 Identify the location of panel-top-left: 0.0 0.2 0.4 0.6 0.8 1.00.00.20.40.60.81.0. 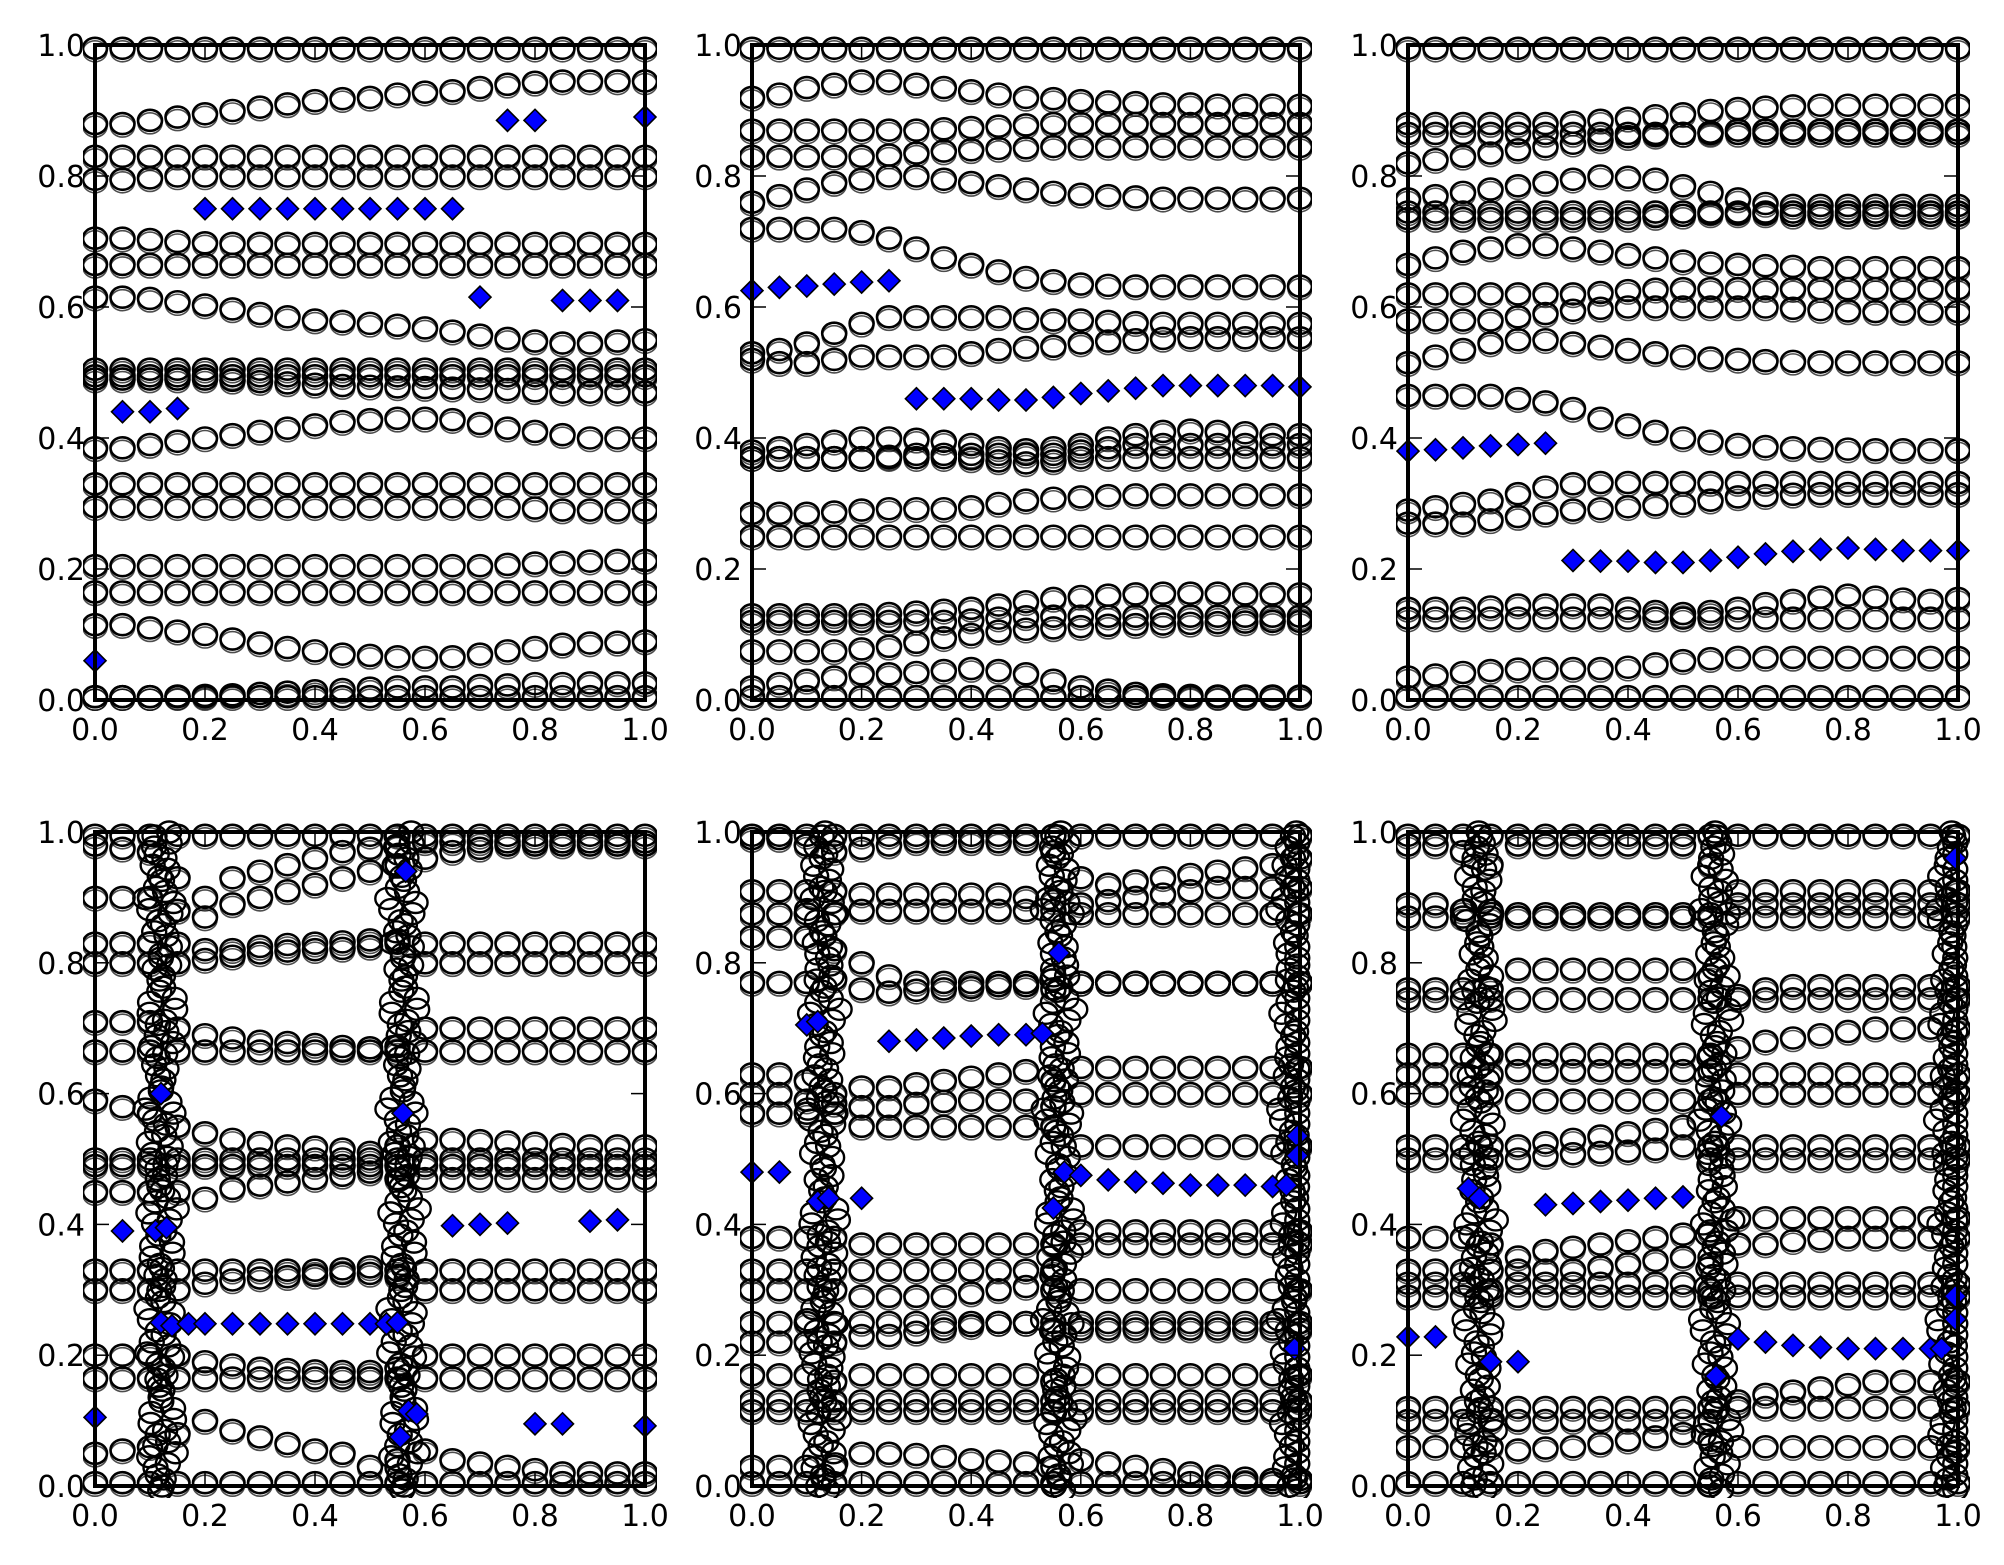
(353, 388).